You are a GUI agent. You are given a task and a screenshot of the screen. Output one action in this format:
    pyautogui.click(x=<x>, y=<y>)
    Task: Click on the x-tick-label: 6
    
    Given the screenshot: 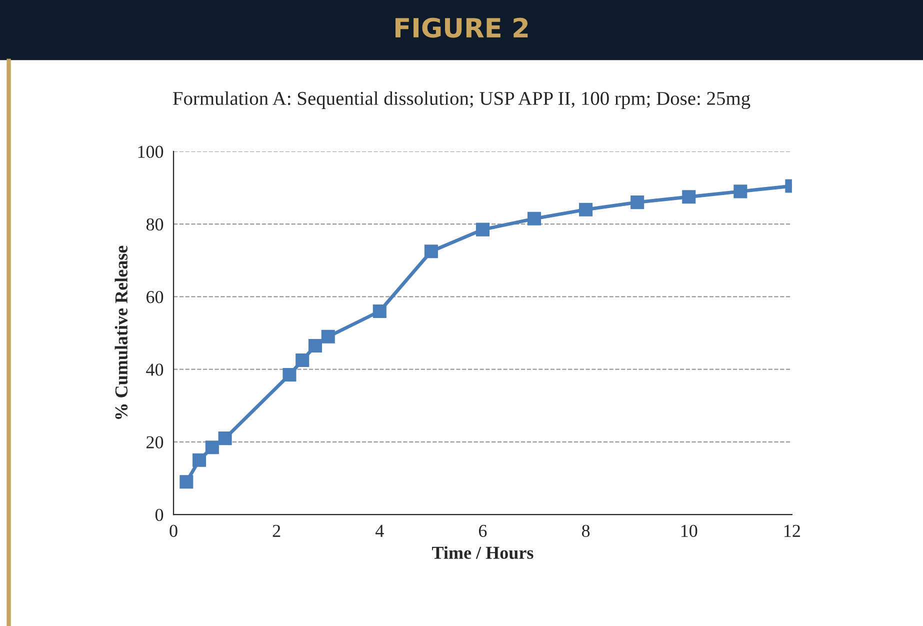 What is the action you would take?
    pyautogui.click(x=482, y=530)
    